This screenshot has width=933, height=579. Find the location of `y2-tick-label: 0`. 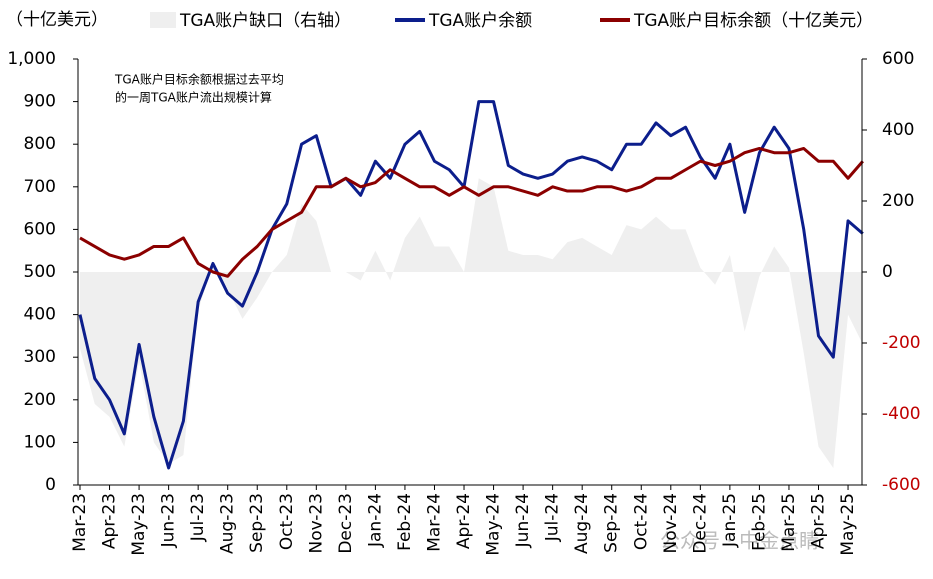

y2-tick-label: 0 is located at coordinates (887, 272).